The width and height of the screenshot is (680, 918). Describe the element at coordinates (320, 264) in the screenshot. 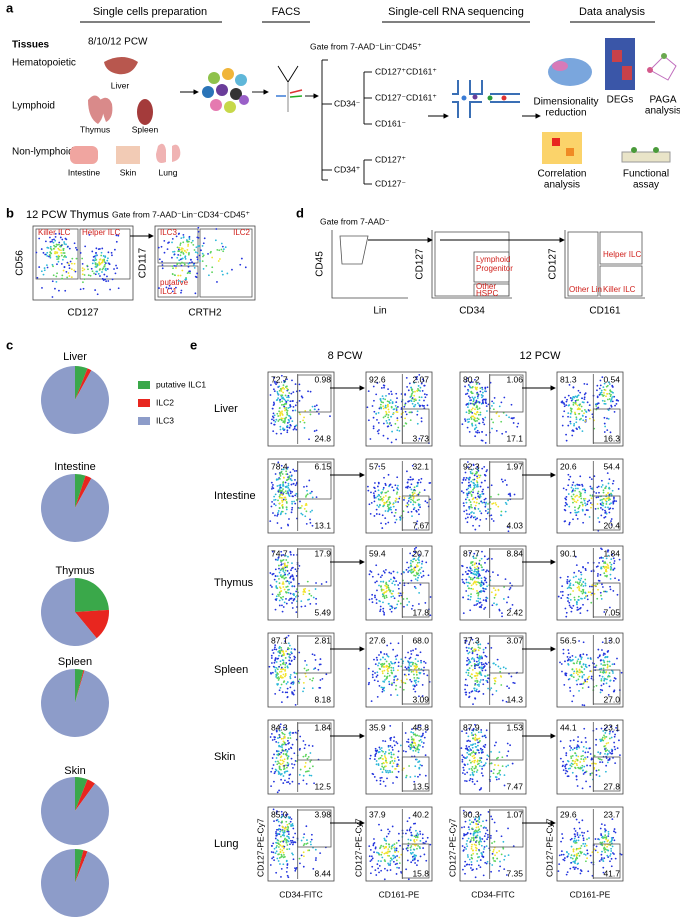

I see `y-label: CD45` at that location.